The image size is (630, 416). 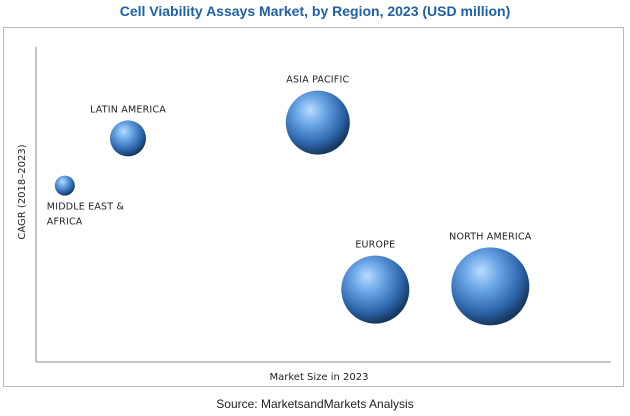 What do you see at coordinates (128, 109) in the screenshot?
I see `bubble-label-latin-america: LATIN AMERICA` at bounding box center [128, 109].